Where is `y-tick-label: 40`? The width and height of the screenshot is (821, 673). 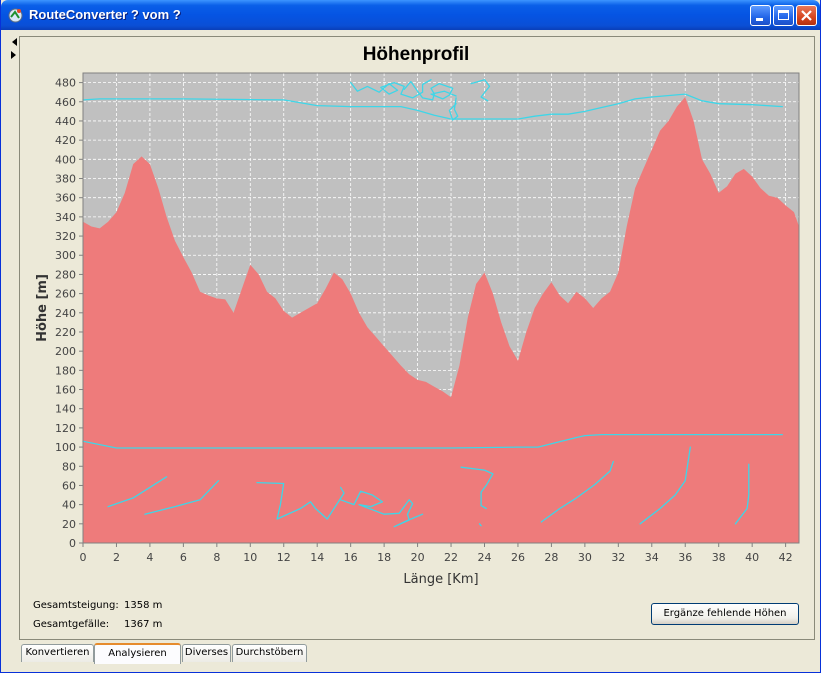 y-tick-label: 40 is located at coordinates (69, 505).